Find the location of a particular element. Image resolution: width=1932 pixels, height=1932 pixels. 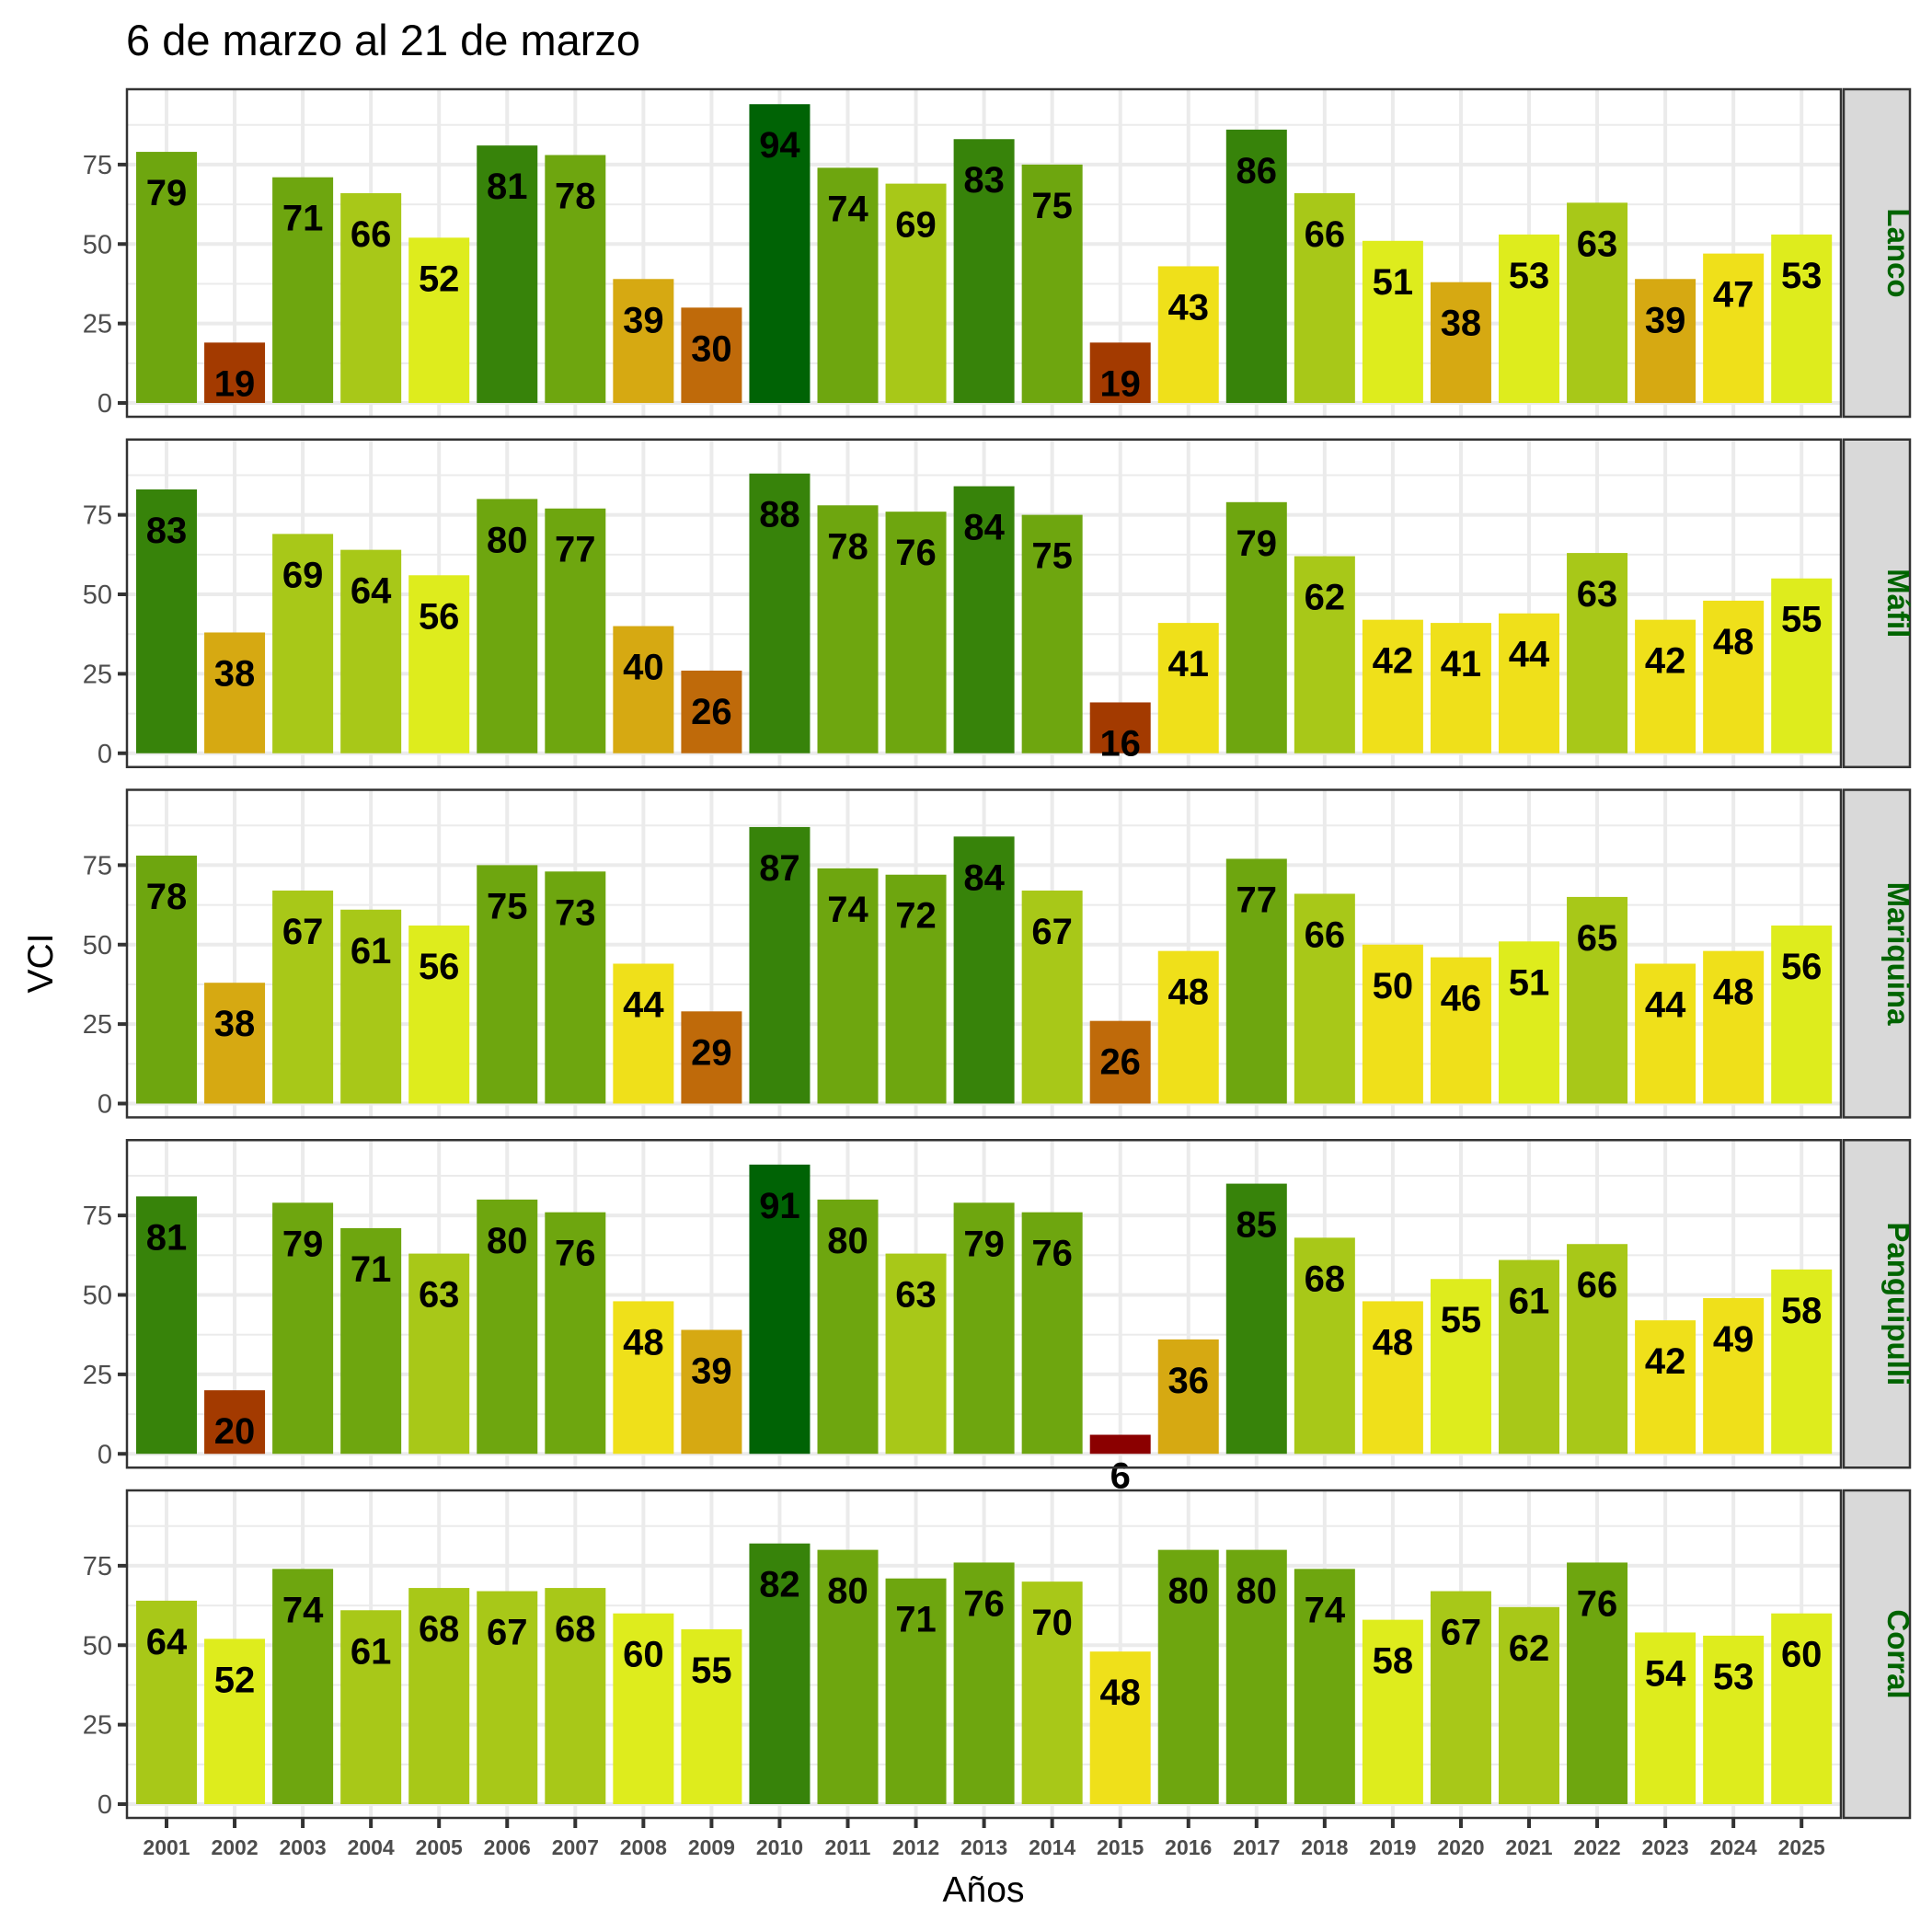

bar-panguipulli-2012 is located at coordinates (916, 1354).